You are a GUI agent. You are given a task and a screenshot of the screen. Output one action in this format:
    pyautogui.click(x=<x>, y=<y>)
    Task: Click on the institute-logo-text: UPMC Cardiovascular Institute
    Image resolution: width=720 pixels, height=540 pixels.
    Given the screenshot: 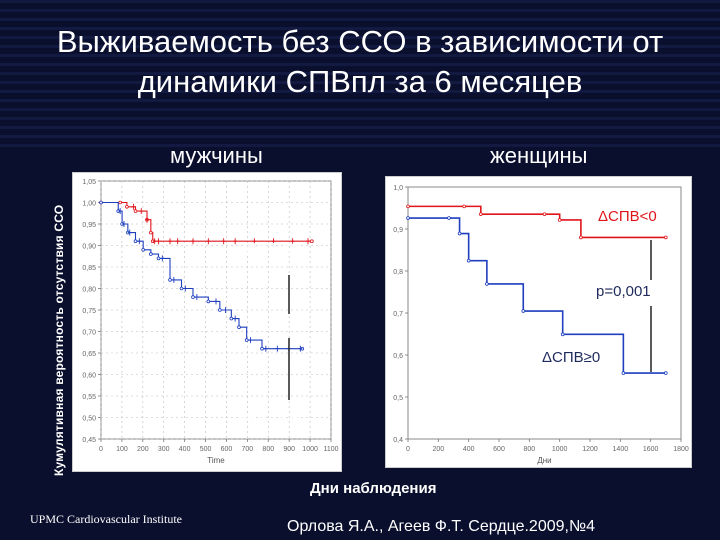 What is the action you would take?
    pyautogui.click(x=106, y=519)
    